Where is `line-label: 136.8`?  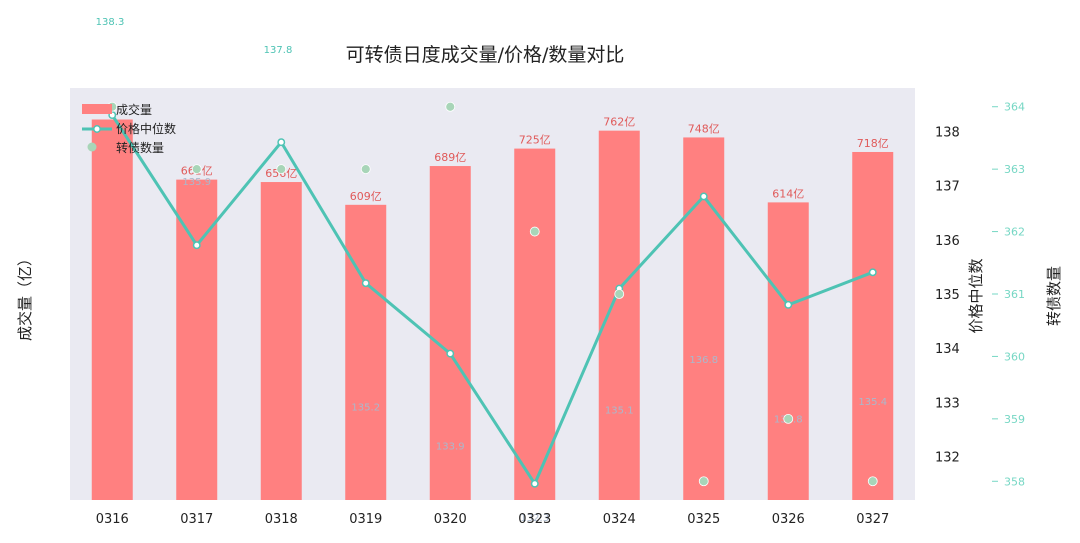
line-label: 136.8 is located at coordinates (703, 360).